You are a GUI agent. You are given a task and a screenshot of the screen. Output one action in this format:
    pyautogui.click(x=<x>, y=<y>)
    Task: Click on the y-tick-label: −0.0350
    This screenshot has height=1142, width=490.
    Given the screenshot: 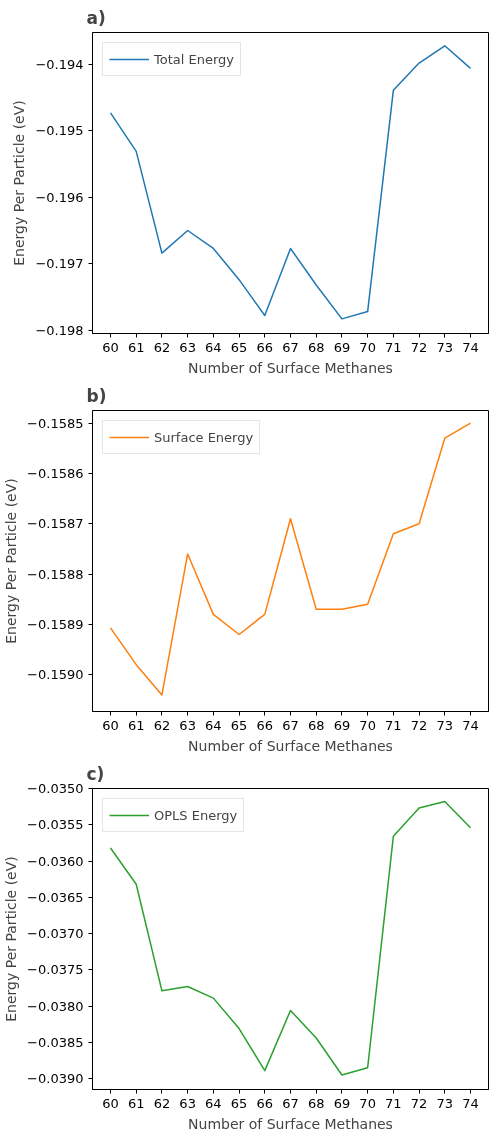 What is the action you would take?
    pyautogui.click(x=55, y=788)
    